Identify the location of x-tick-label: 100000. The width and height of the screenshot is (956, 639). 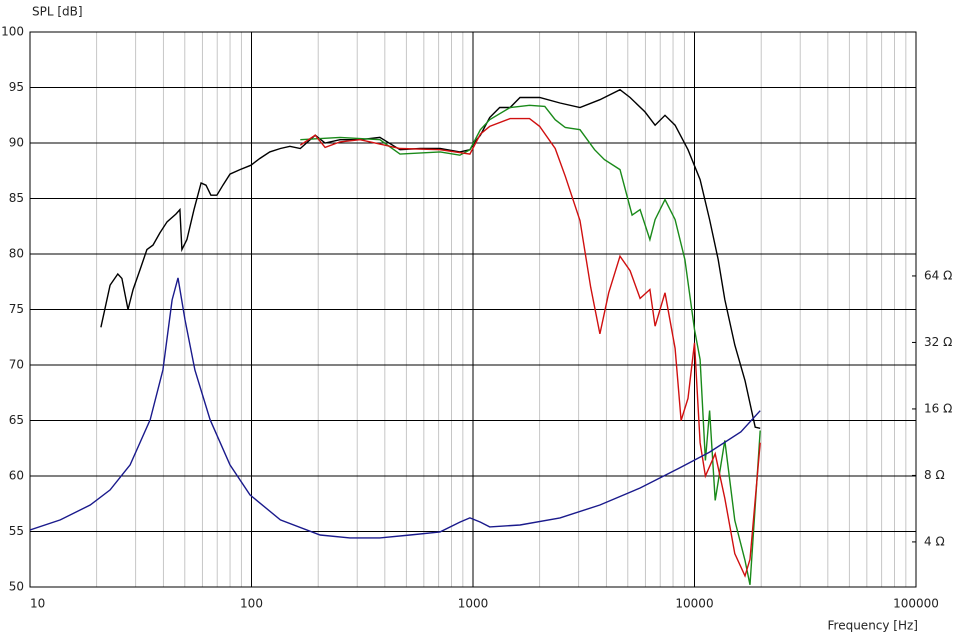
(916, 604).